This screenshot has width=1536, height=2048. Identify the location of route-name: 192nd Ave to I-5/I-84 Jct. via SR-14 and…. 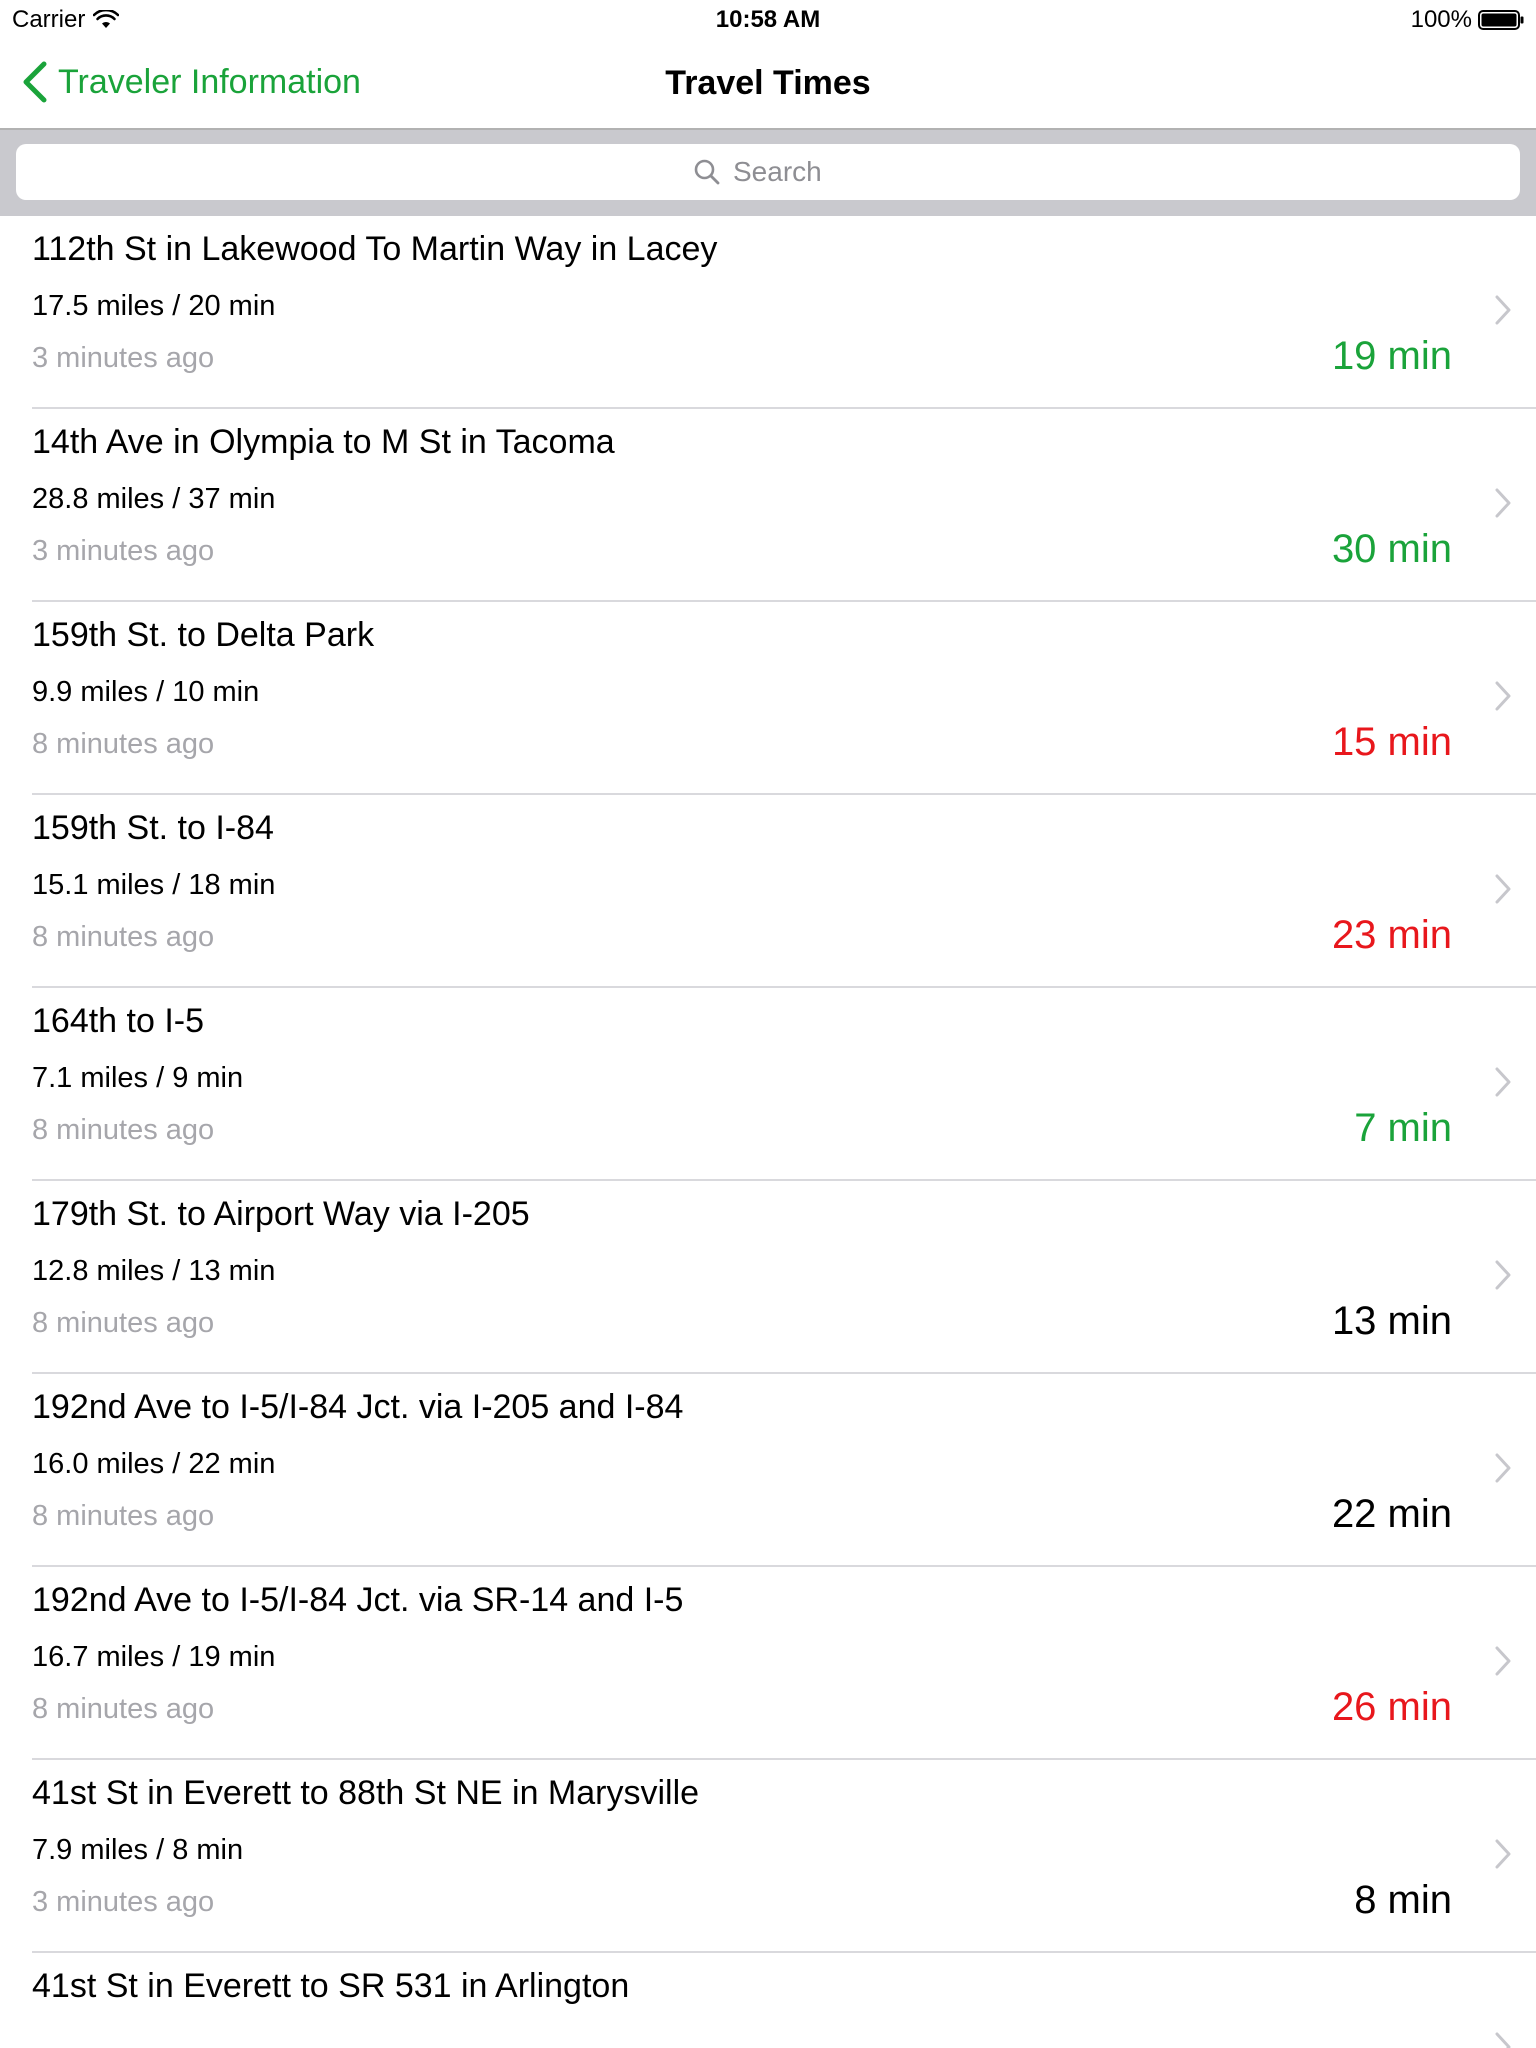
(358, 1600).